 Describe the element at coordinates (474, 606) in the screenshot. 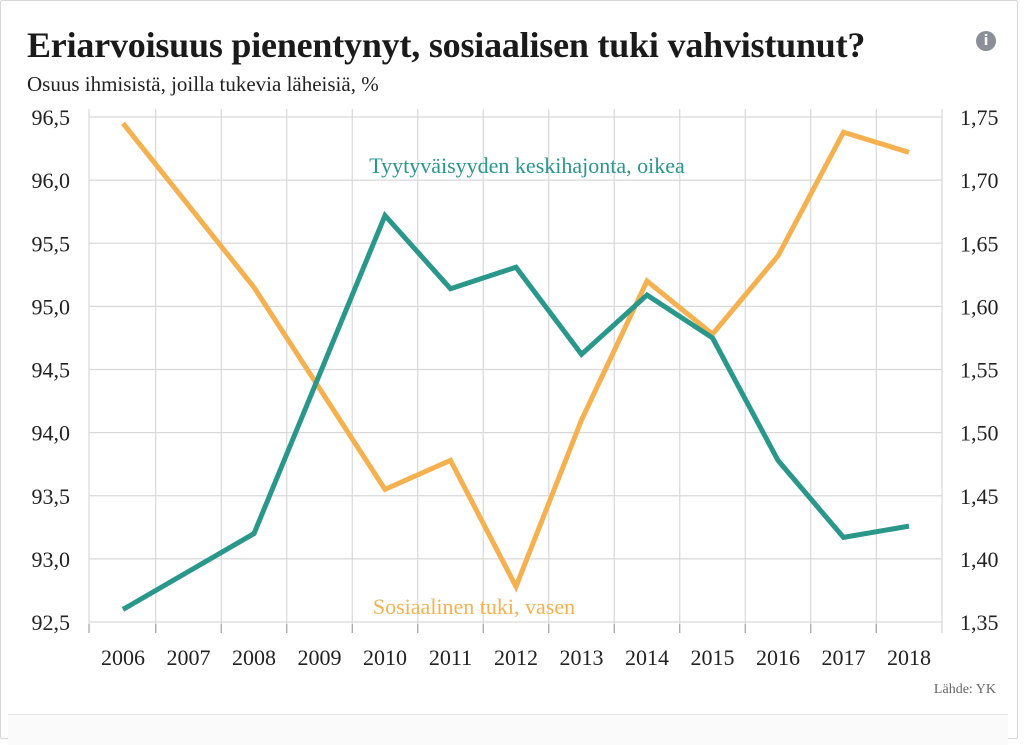

I see `series-label-sosiaalinen-tuki: Sosiaalinen tuki, vasen` at that location.